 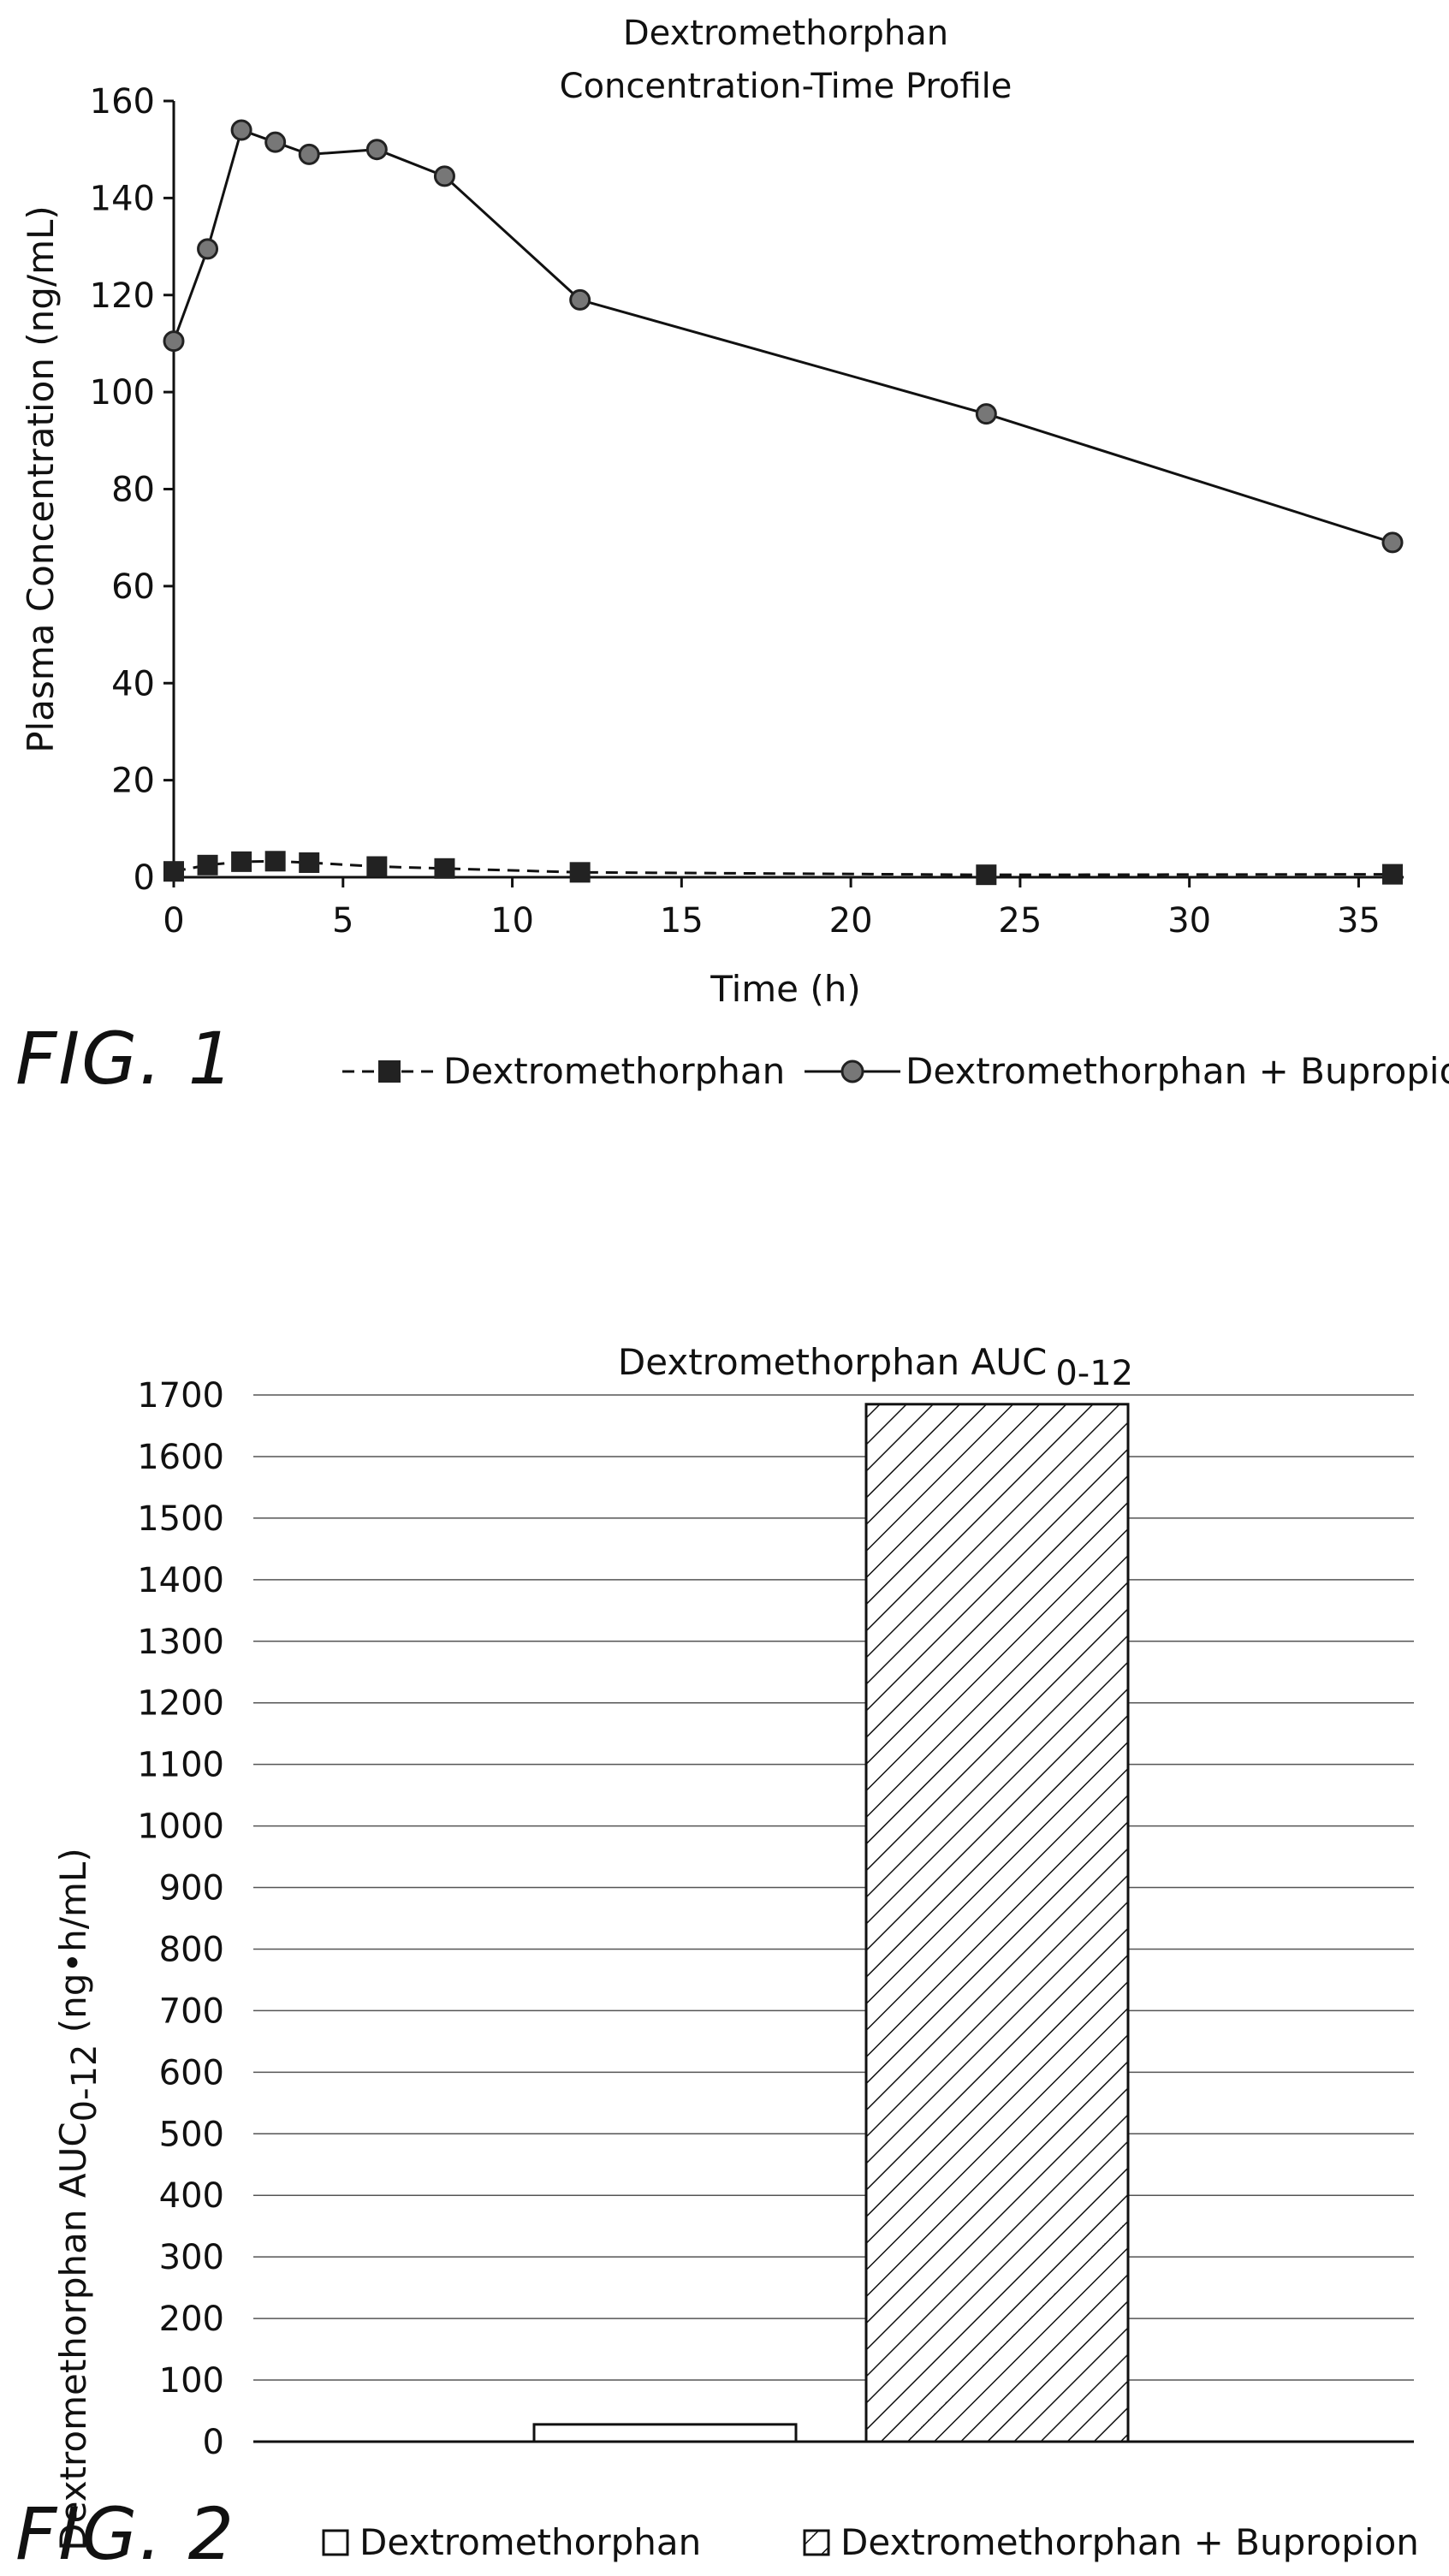 What do you see at coordinates (1094, 1373) in the screenshot?
I see `fig2-title-subscript: 0-12` at bounding box center [1094, 1373].